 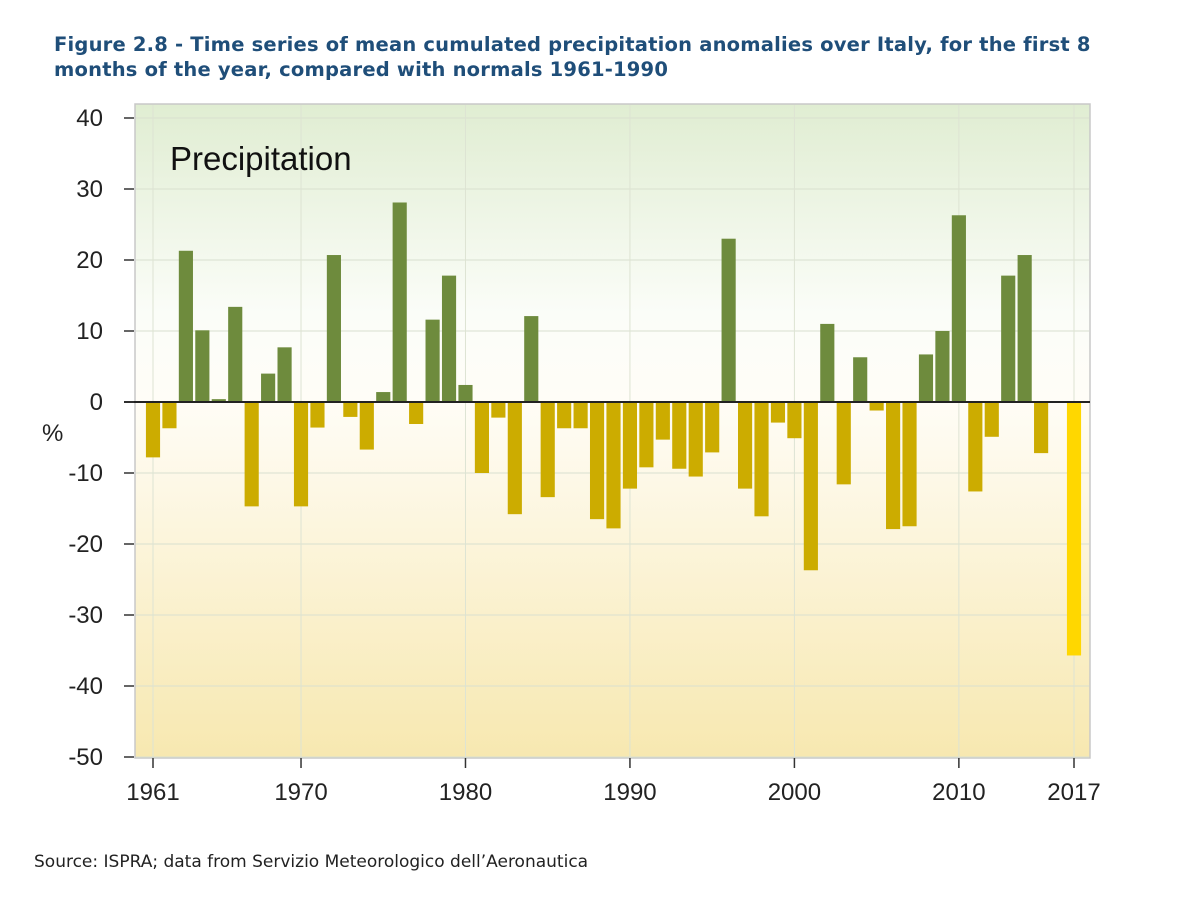 What do you see at coordinates (679, 435) in the screenshot?
I see `bar-1993` at bounding box center [679, 435].